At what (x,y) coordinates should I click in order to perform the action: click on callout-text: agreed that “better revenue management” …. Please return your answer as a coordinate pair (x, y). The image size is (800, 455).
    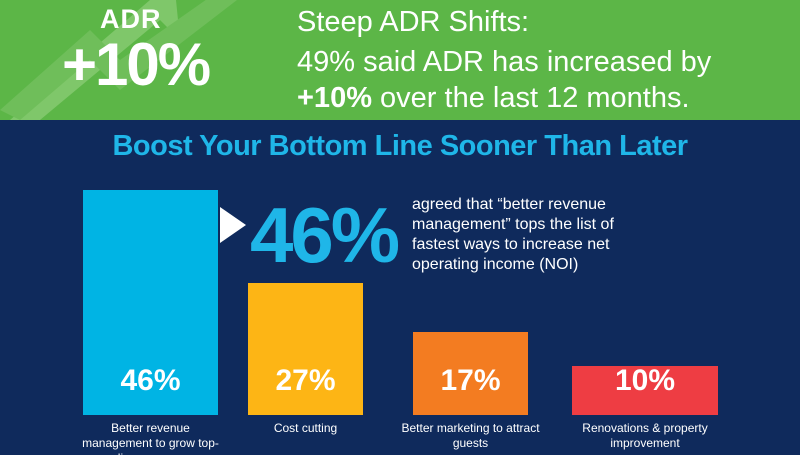
    Looking at the image, I should click on (513, 234).